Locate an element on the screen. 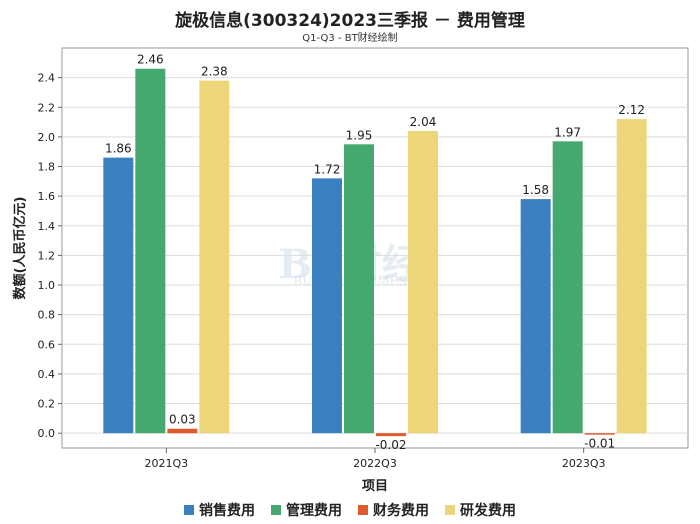  y-tick-label: 2.4 is located at coordinates (47, 78).